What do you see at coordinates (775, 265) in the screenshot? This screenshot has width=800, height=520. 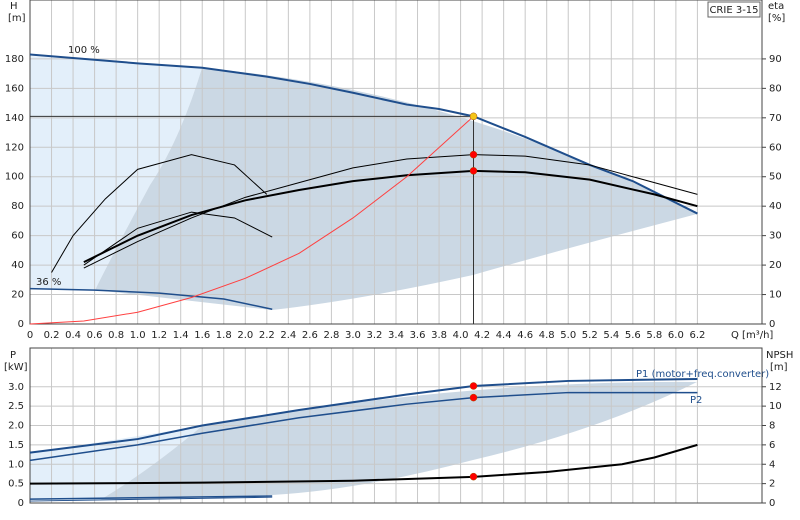 I see `y2-tick-label: 20` at bounding box center [775, 265].